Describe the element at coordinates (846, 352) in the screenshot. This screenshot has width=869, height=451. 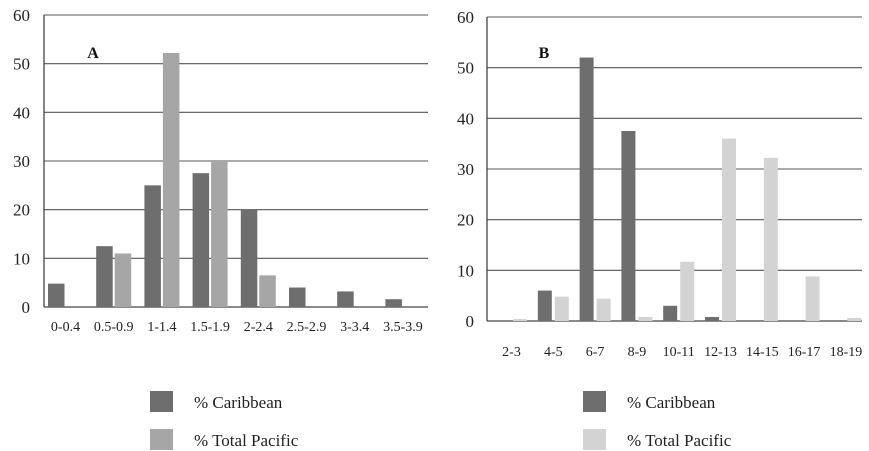
I see `x-tick-label-b-18-19: 18-19` at that location.